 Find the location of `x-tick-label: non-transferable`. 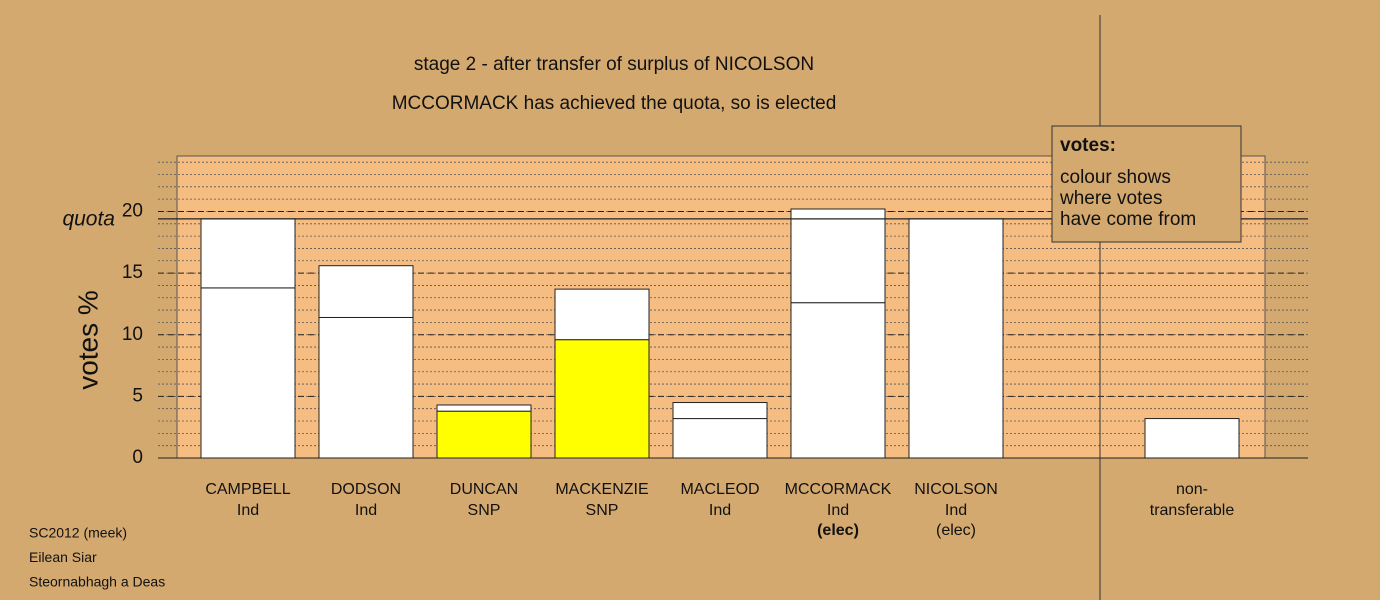

x-tick-label: non-transferable is located at coordinates (1192, 500).